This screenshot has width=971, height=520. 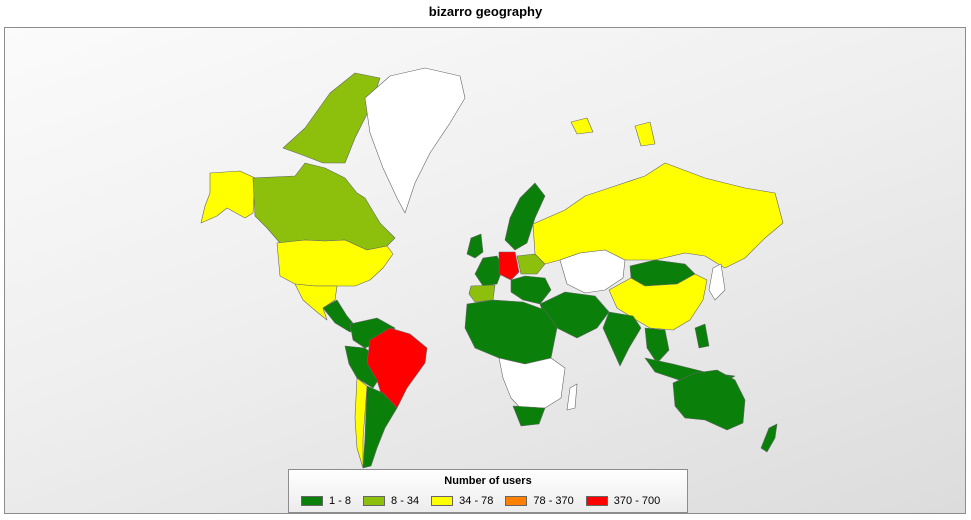 What do you see at coordinates (658, 215) in the screenshot?
I see `region-russia` at bounding box center [658, 215].